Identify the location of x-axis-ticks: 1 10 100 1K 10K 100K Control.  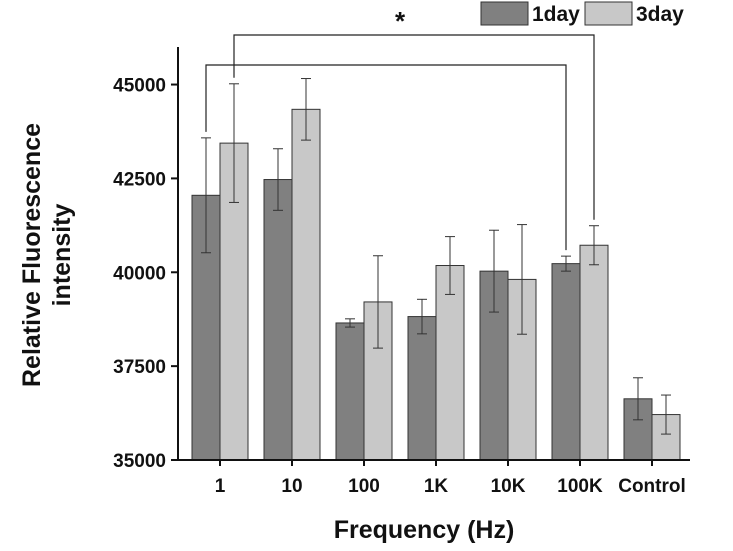
(450, 478).